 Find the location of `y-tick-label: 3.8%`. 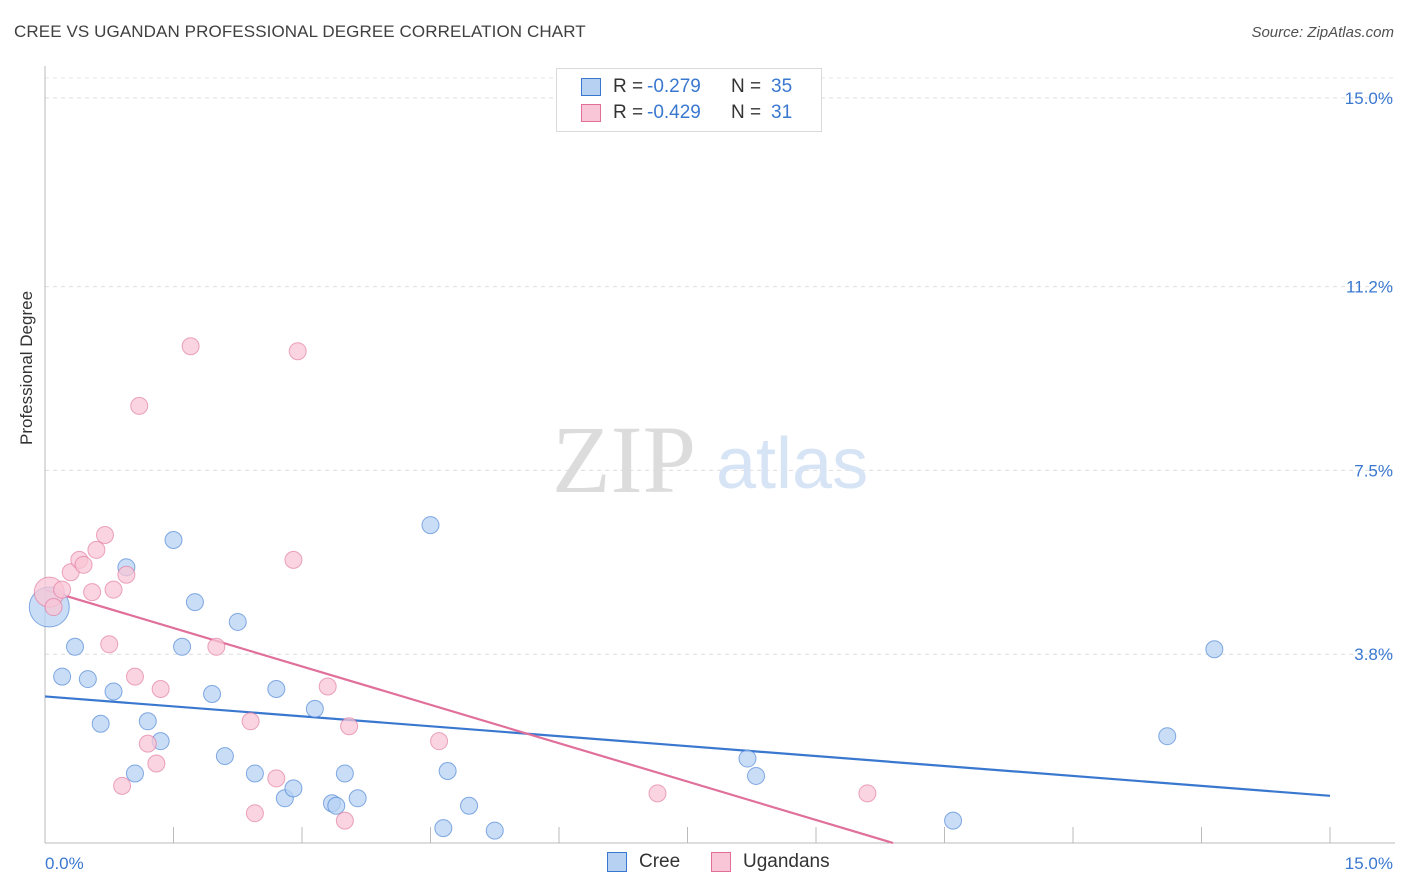

y-tick-label: 3.8% is located at coordinates (1373, 654).